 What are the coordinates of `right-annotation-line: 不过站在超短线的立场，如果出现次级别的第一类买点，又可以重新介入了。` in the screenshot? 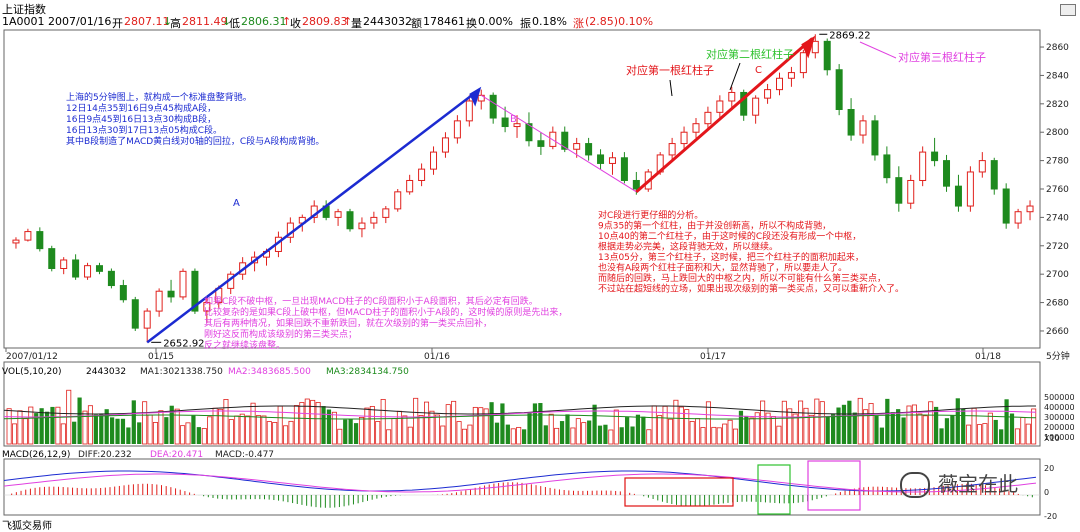 It's located at (751, 289).